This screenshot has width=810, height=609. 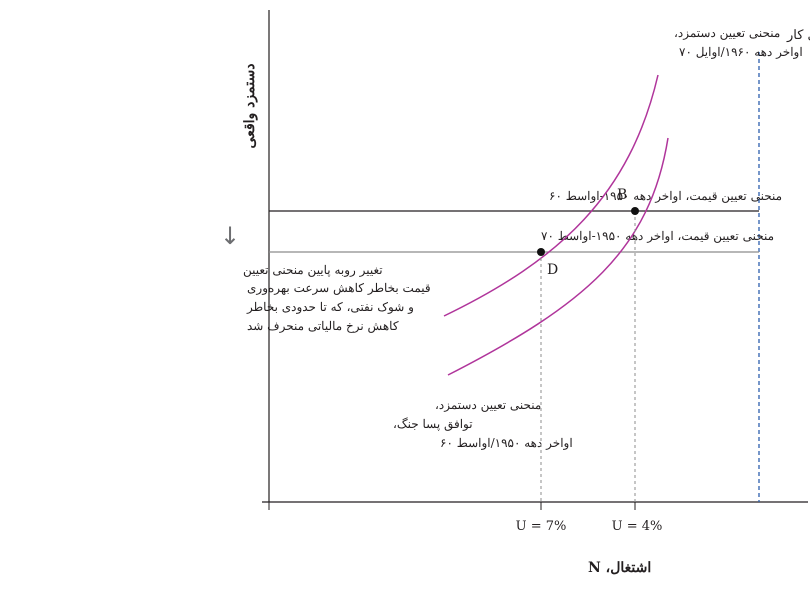 What do you see at coordinates (313, 270) in the screenshot?
I see `annotation-line-1: تغییر روبه پایین منحنی تعیین` at bounding box center [313, 270].